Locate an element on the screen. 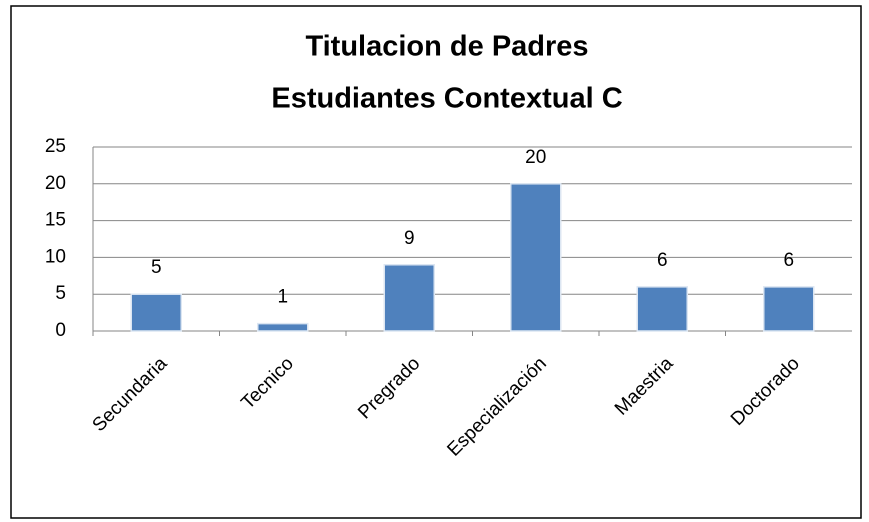  y-tick-label: 15 is located at coordinates (55, 220).